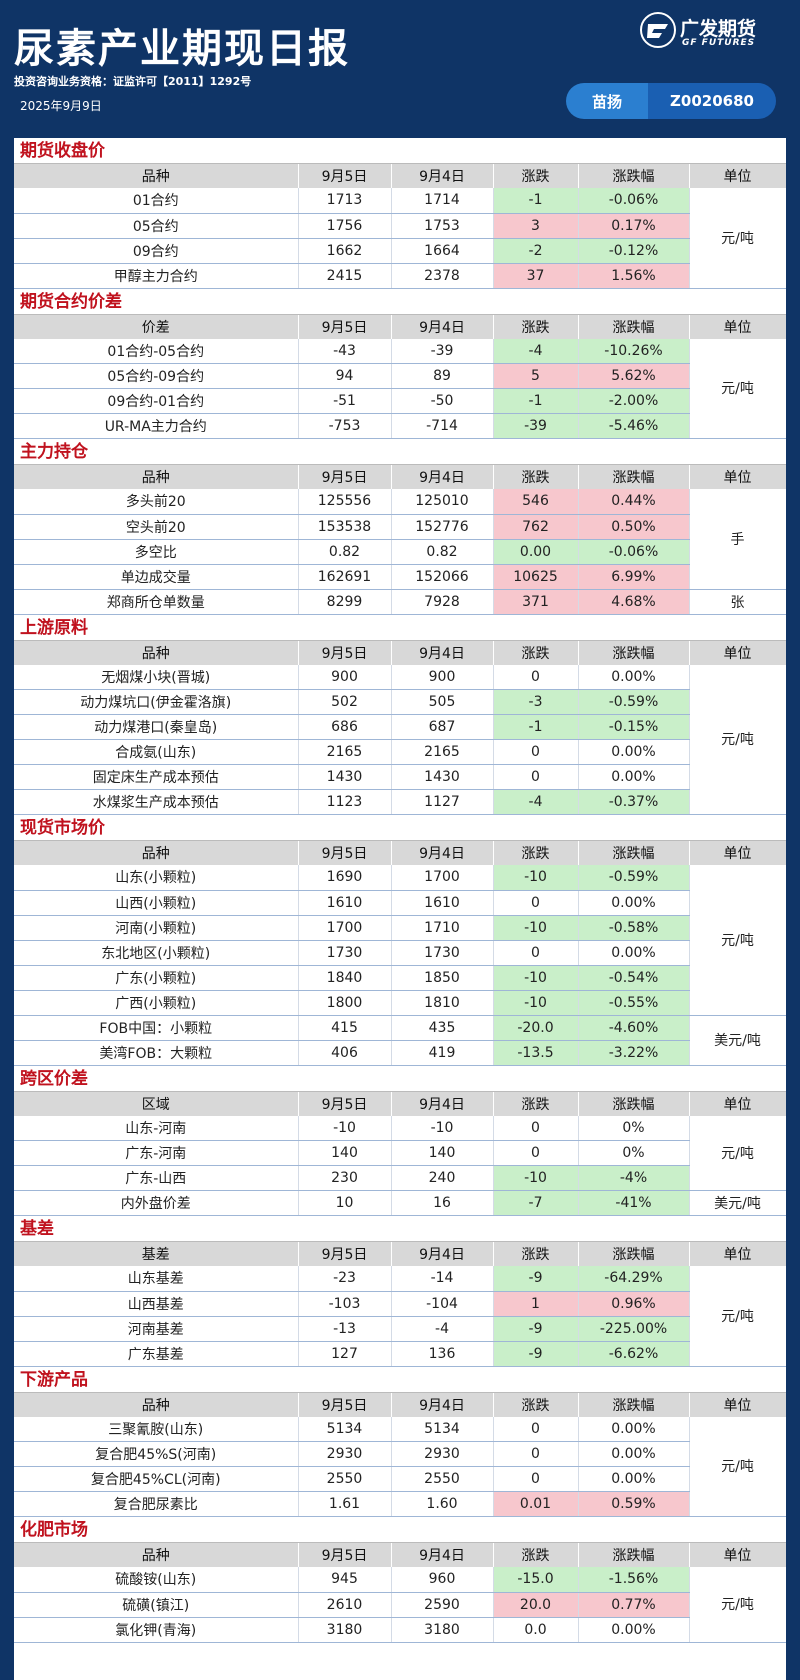 The width and height of the screenshot is (800, 1680). Describe the element at coordinates (156, 1630) in the screenshot. I see `row-name: 氯化钾(青海)` at that location.